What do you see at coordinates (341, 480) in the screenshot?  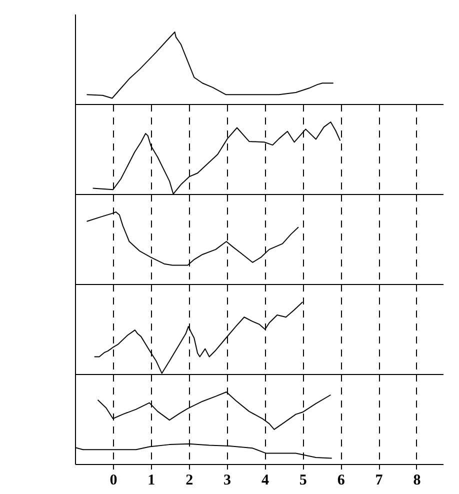 I see `x-tick-label: 6` at bounding box center [341, 480].